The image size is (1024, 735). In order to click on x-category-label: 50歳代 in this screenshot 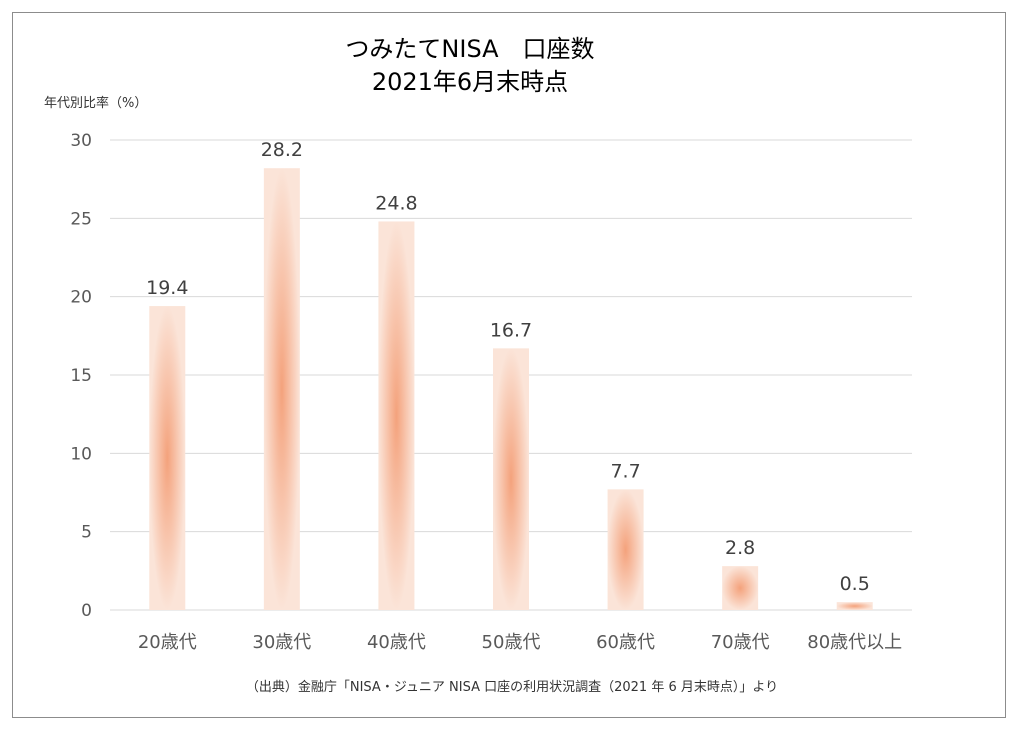, I will do `click(511, 642)`.